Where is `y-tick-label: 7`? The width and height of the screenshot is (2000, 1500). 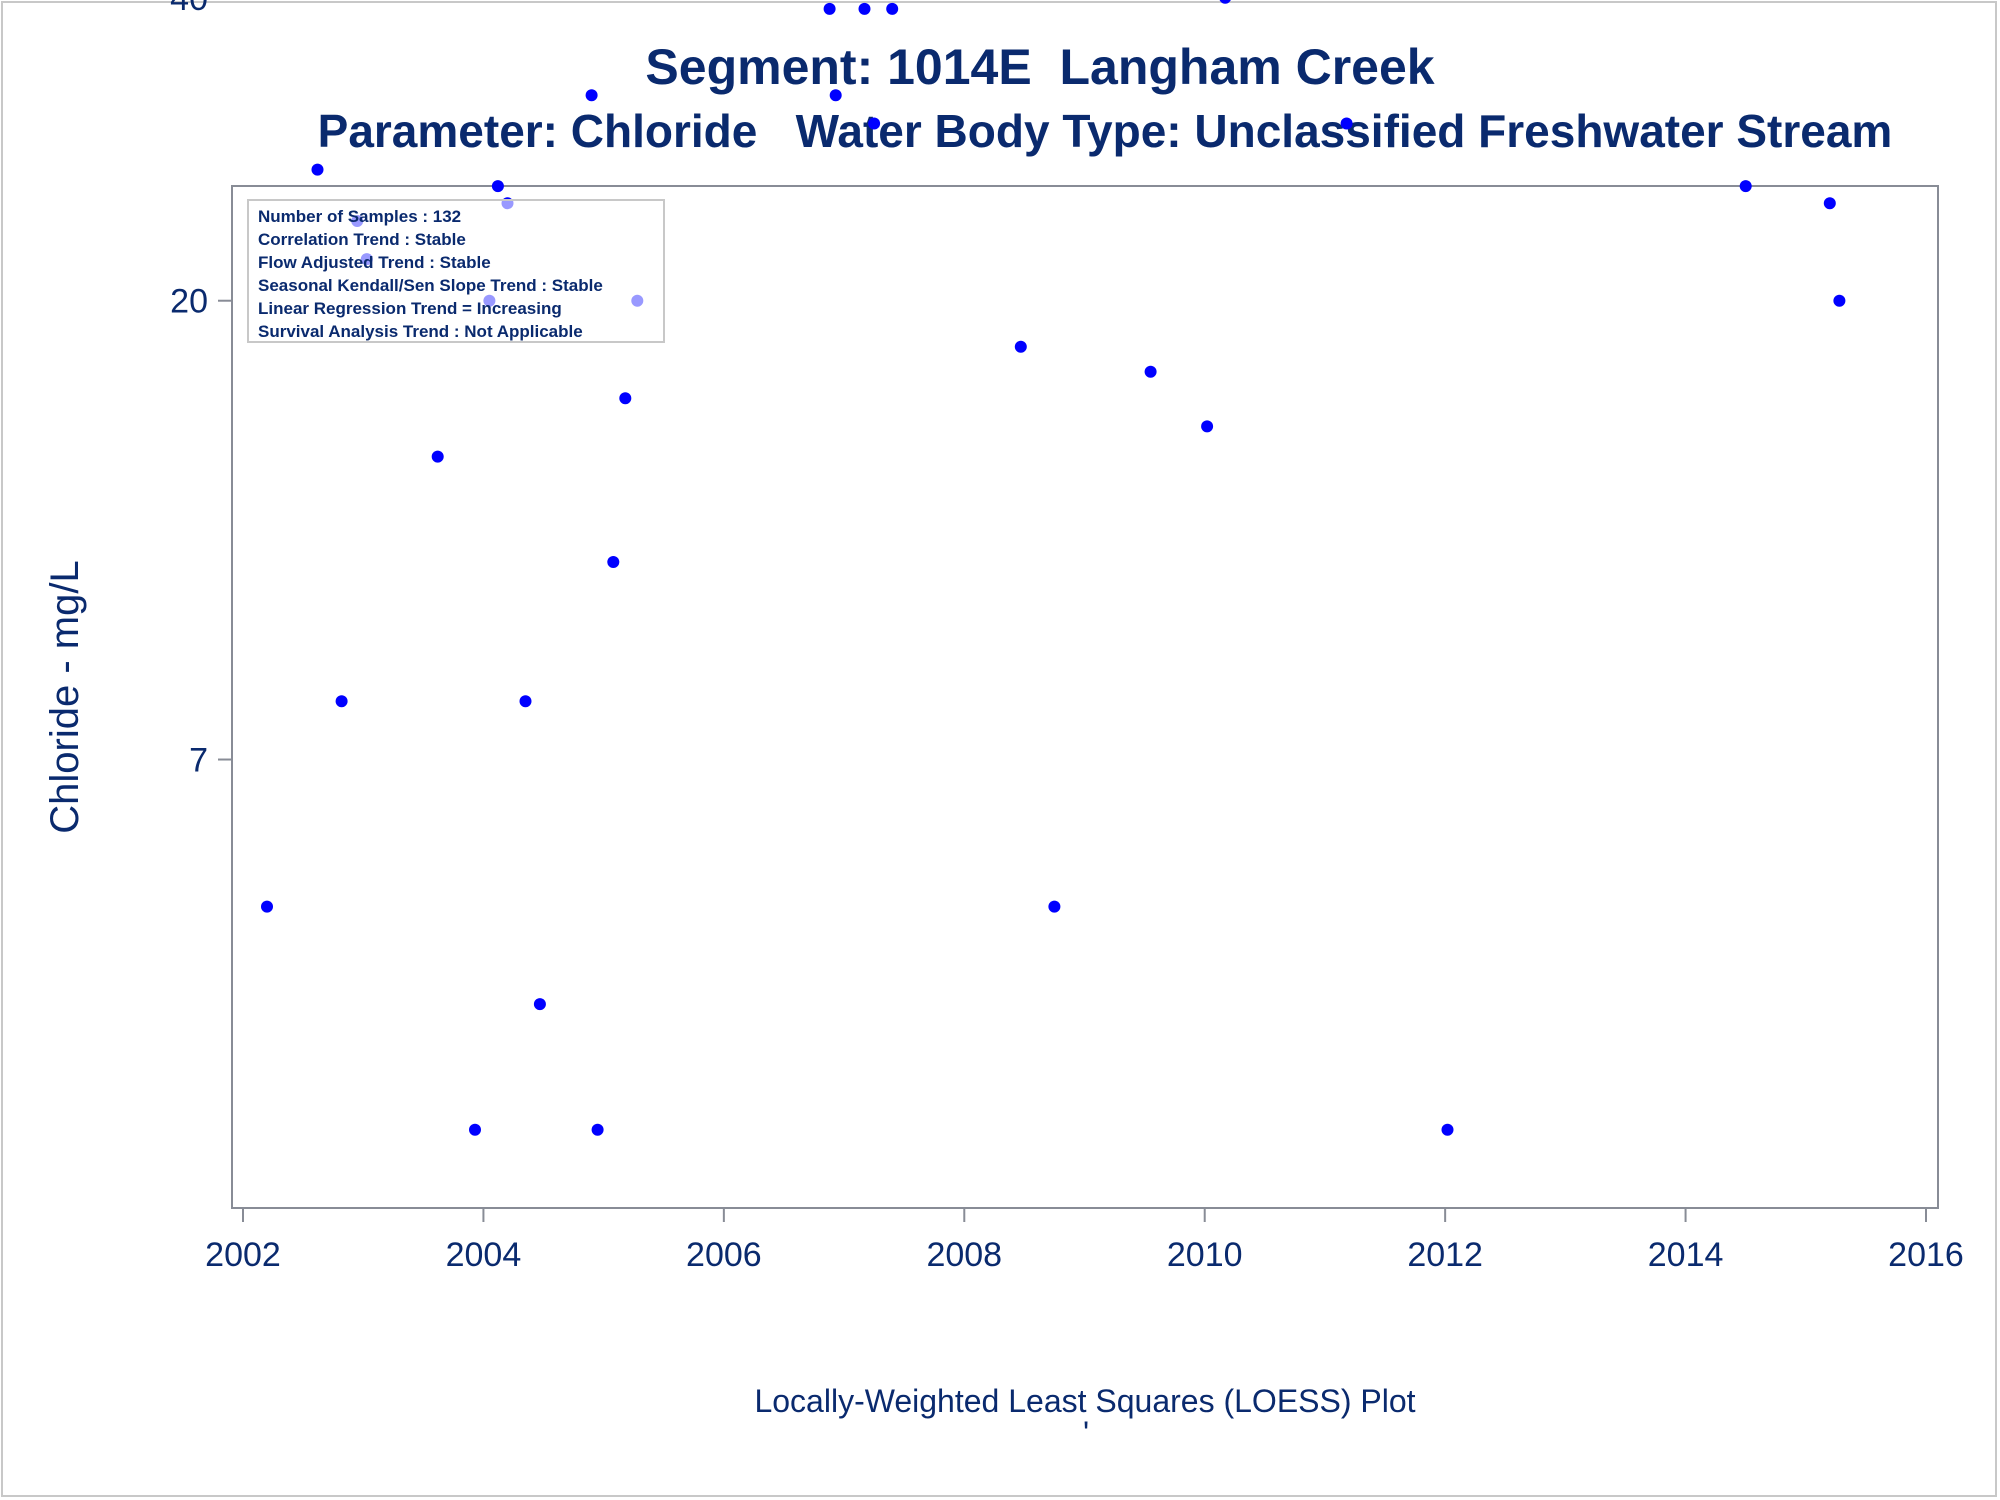
y-tick-label: 7 is located at coordinates (198, 761).